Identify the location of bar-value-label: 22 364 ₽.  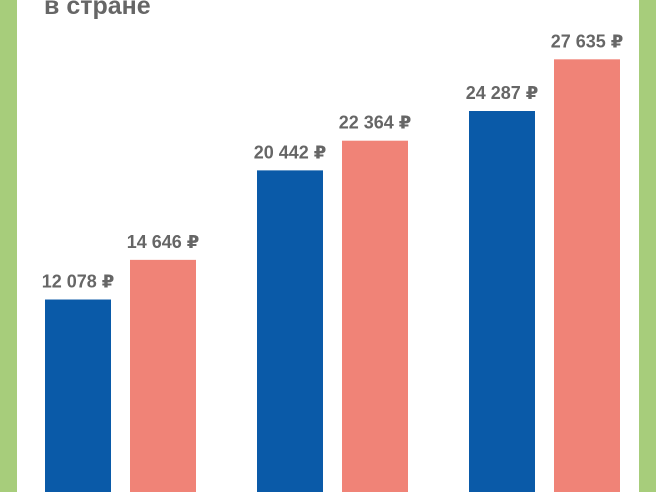
(375, 123).